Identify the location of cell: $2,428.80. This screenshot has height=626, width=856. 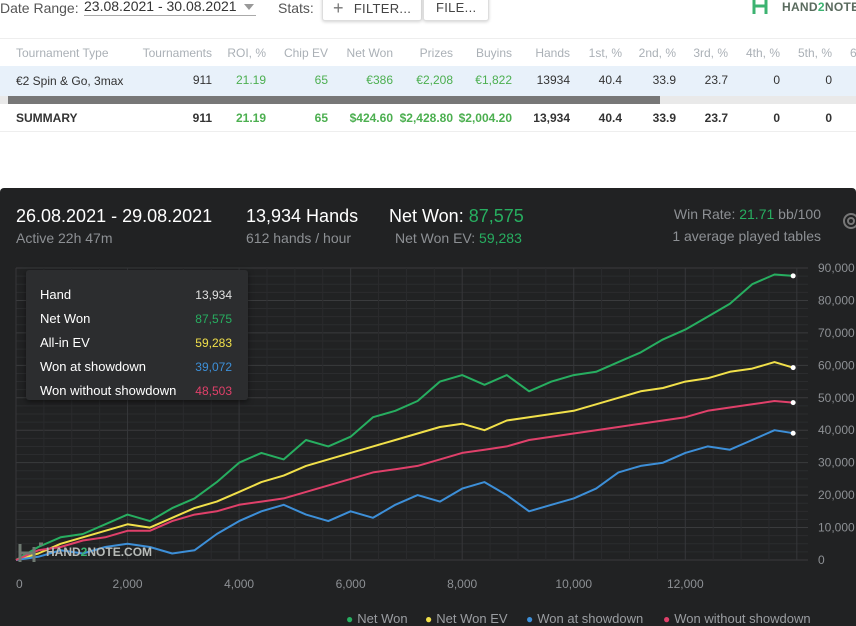
(426, 118).